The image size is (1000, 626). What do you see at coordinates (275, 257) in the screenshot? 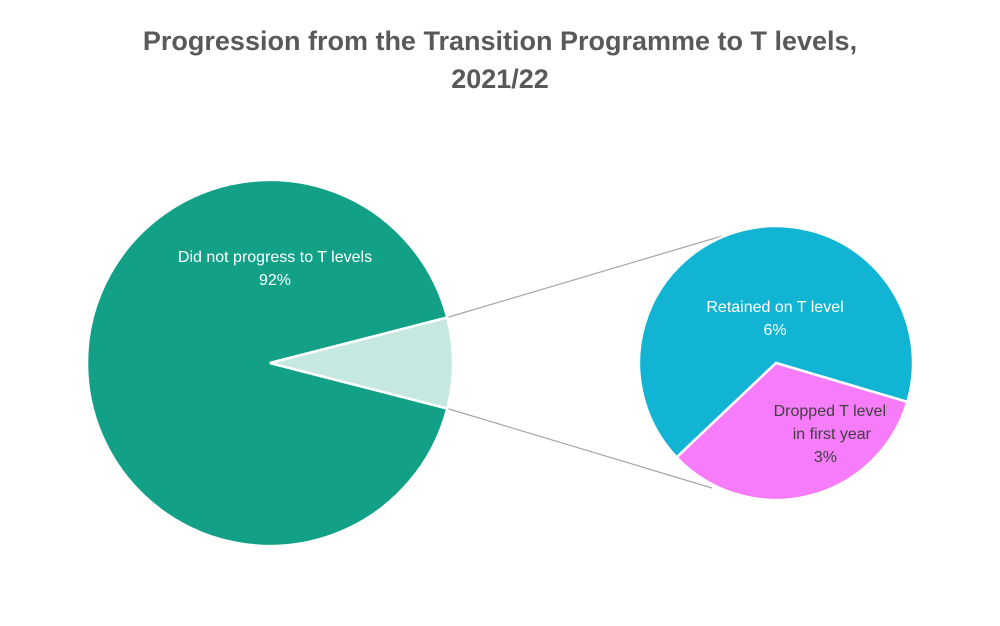
I see `main-slice-0-label-line-0: Did not progress to T levels` at bounding box center [275, 257].